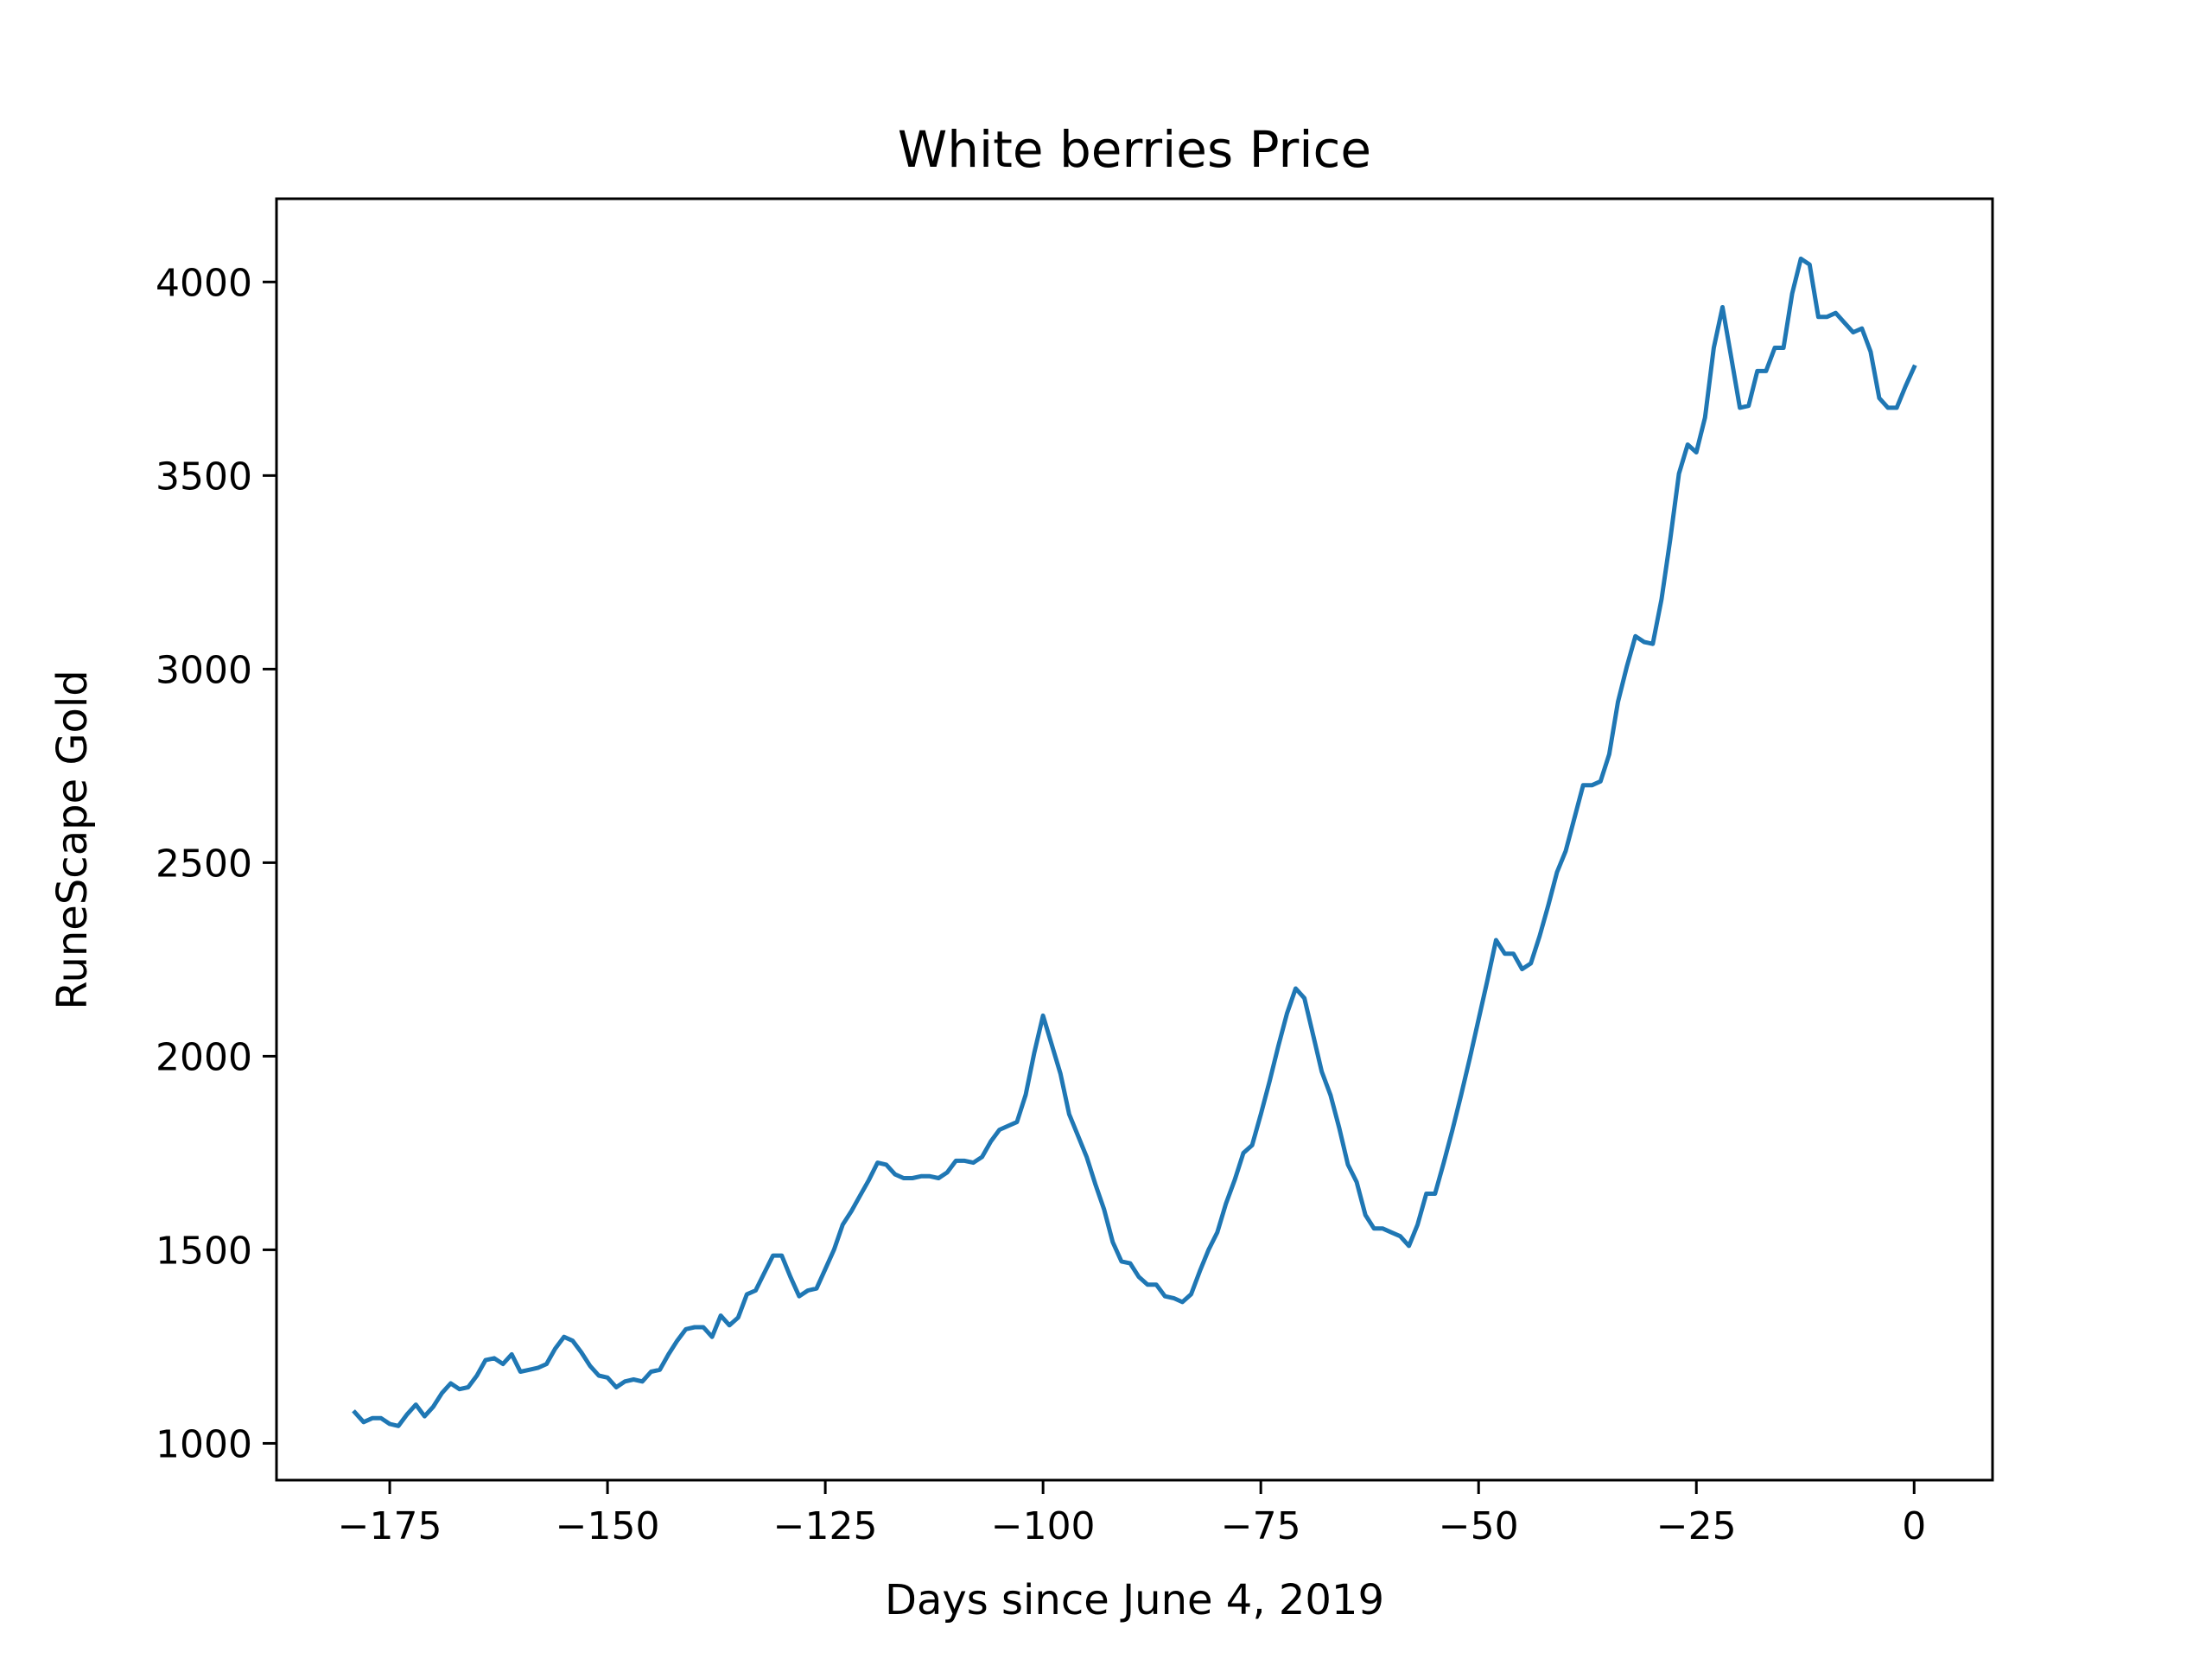 This screenshot has width=2212, height=1659. Describe the element at coordinates (204, 477) in the screenshot. I see `y-tick-label: 3500` at that location.